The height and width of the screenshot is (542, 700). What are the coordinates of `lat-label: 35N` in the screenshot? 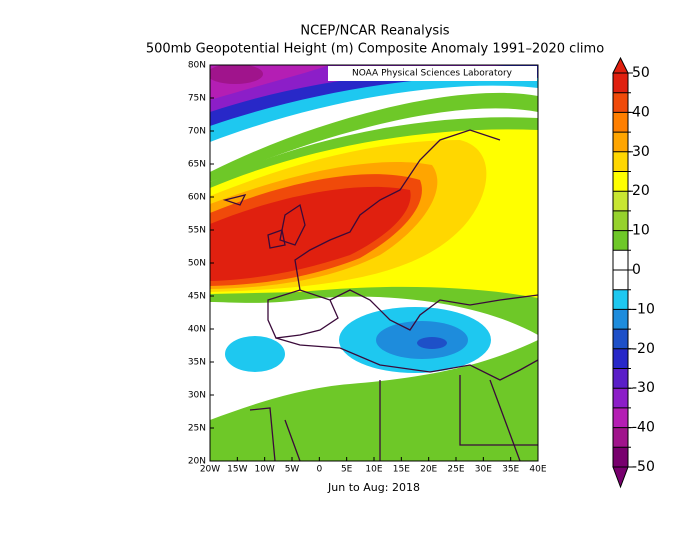 It's located at (197, 363).